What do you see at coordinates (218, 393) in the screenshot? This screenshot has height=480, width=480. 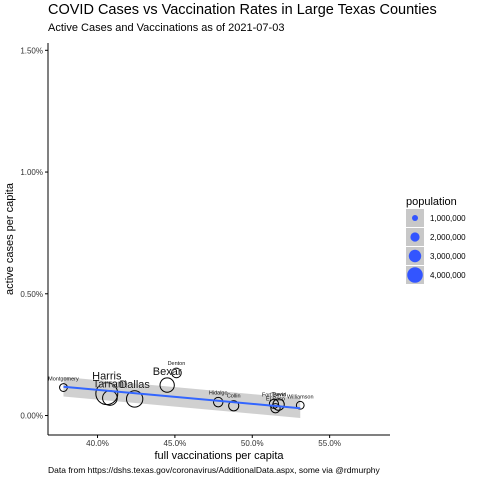 I see `point-label: Hidalgo` at bounding box center [218, 393].